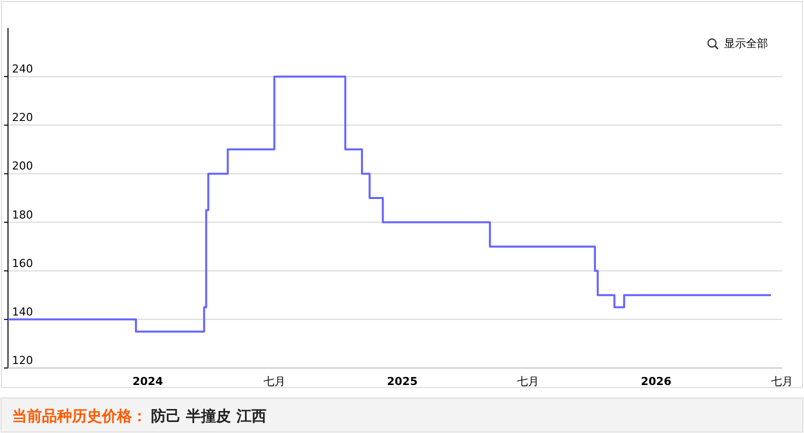  I want to click on y-tick-label: 240, so click(22, 69).